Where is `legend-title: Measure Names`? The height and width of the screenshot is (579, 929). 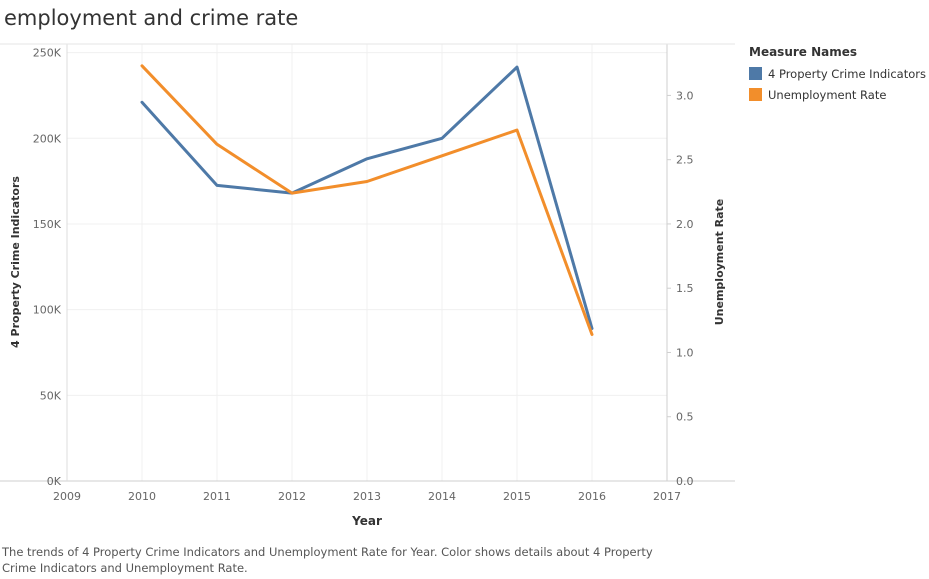 legend-title: Measure Names is located at coordinates (803, 52).